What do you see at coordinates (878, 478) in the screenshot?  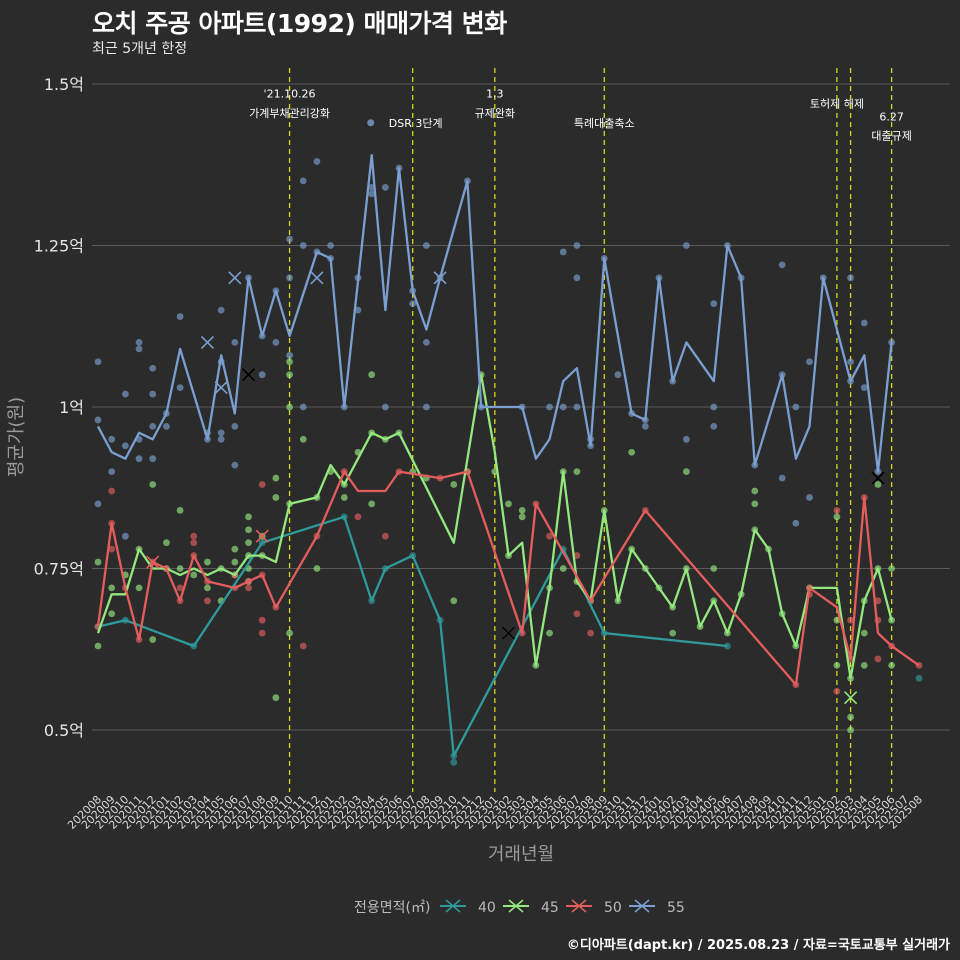 I see `cross-marker-black` at bounding box center [878, 478].